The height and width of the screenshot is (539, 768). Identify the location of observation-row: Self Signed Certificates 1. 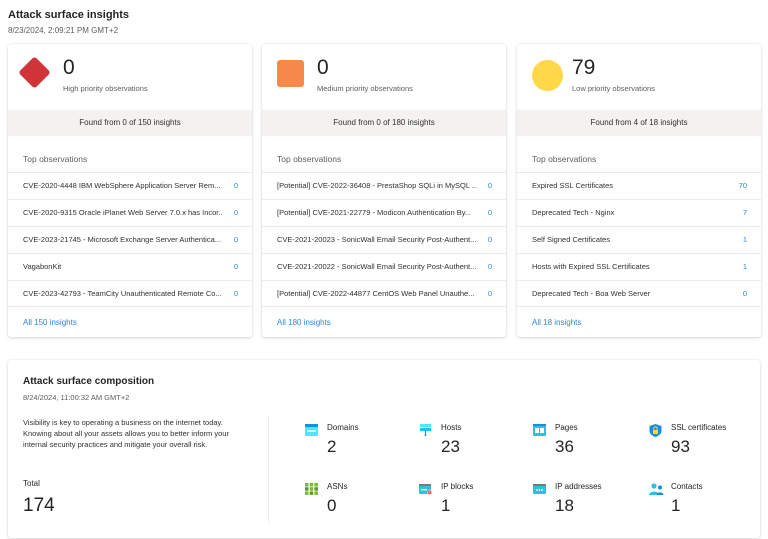
(639, 239).